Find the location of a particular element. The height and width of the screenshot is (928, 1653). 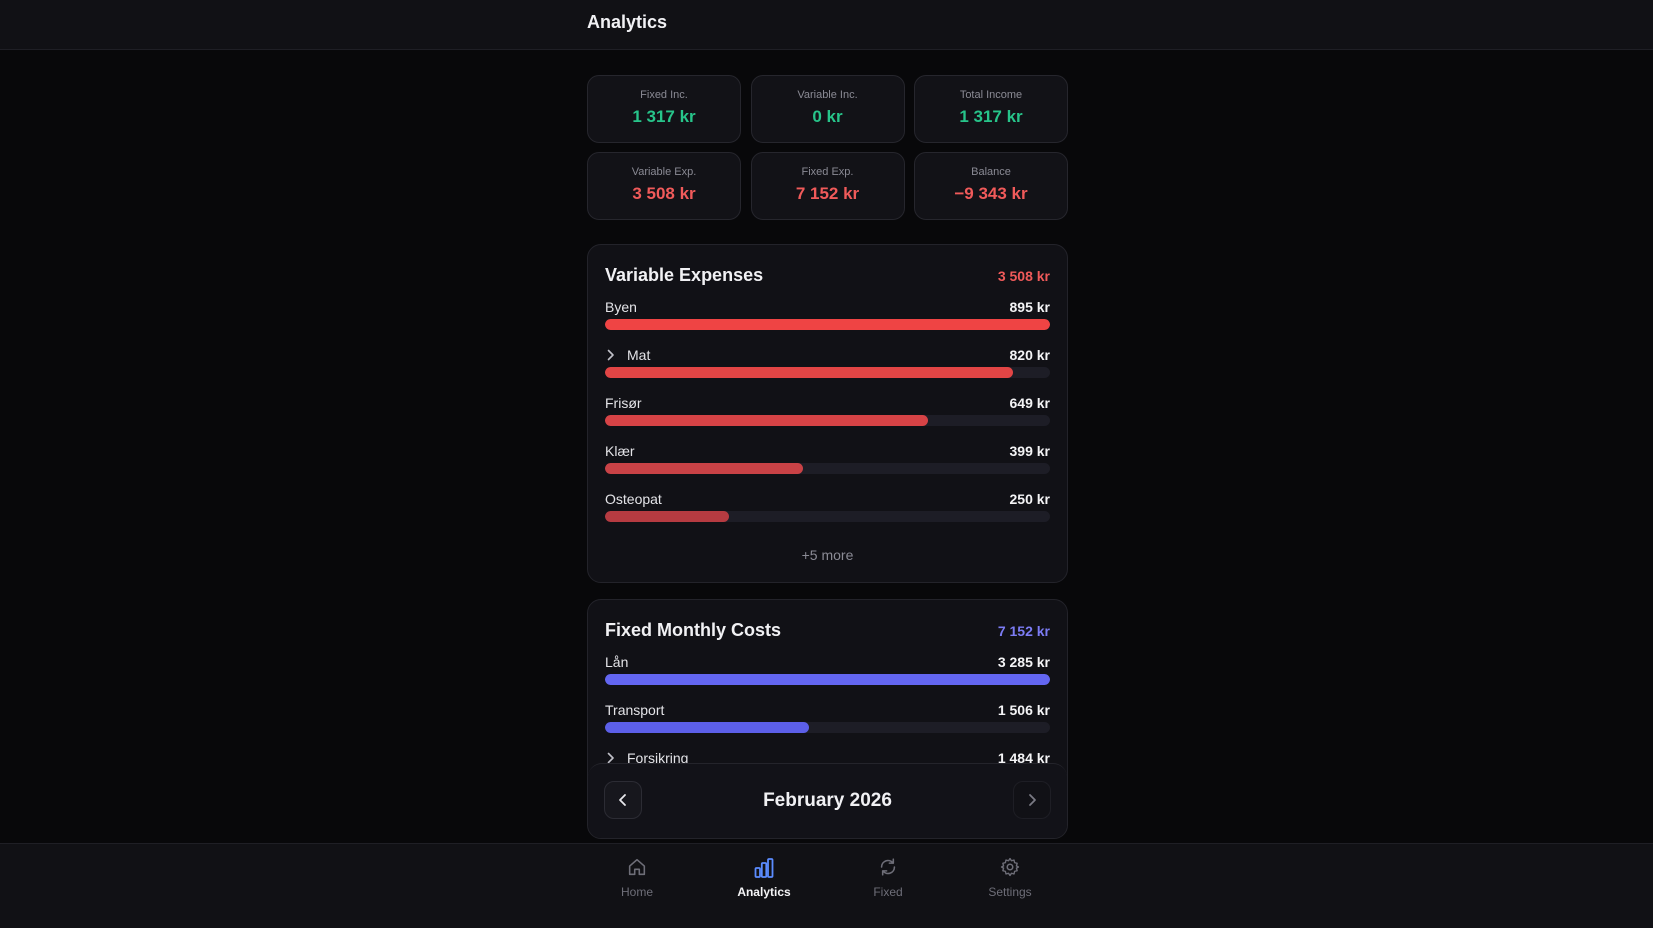

month-navigator: February 2026 is located at coordinates (827, 800).